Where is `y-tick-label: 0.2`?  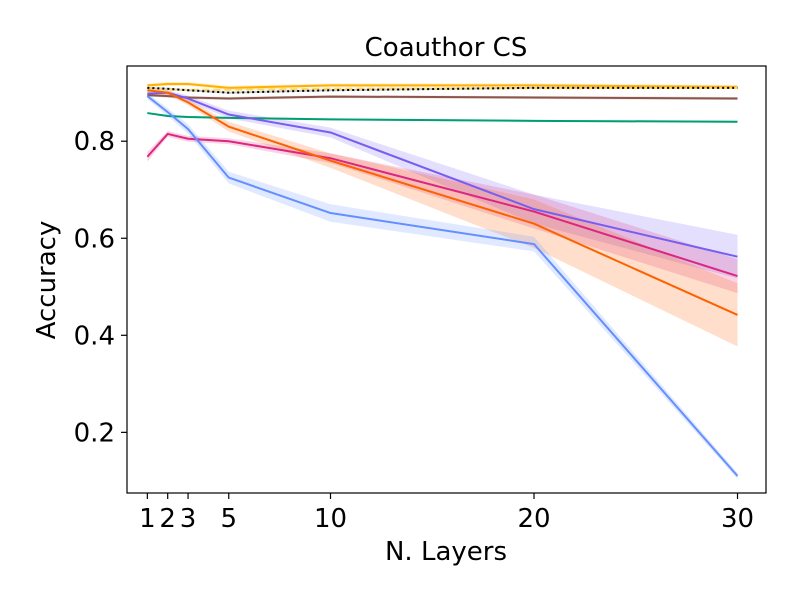
y-tick-label: 0.2 is located at coordinates (94, 433).